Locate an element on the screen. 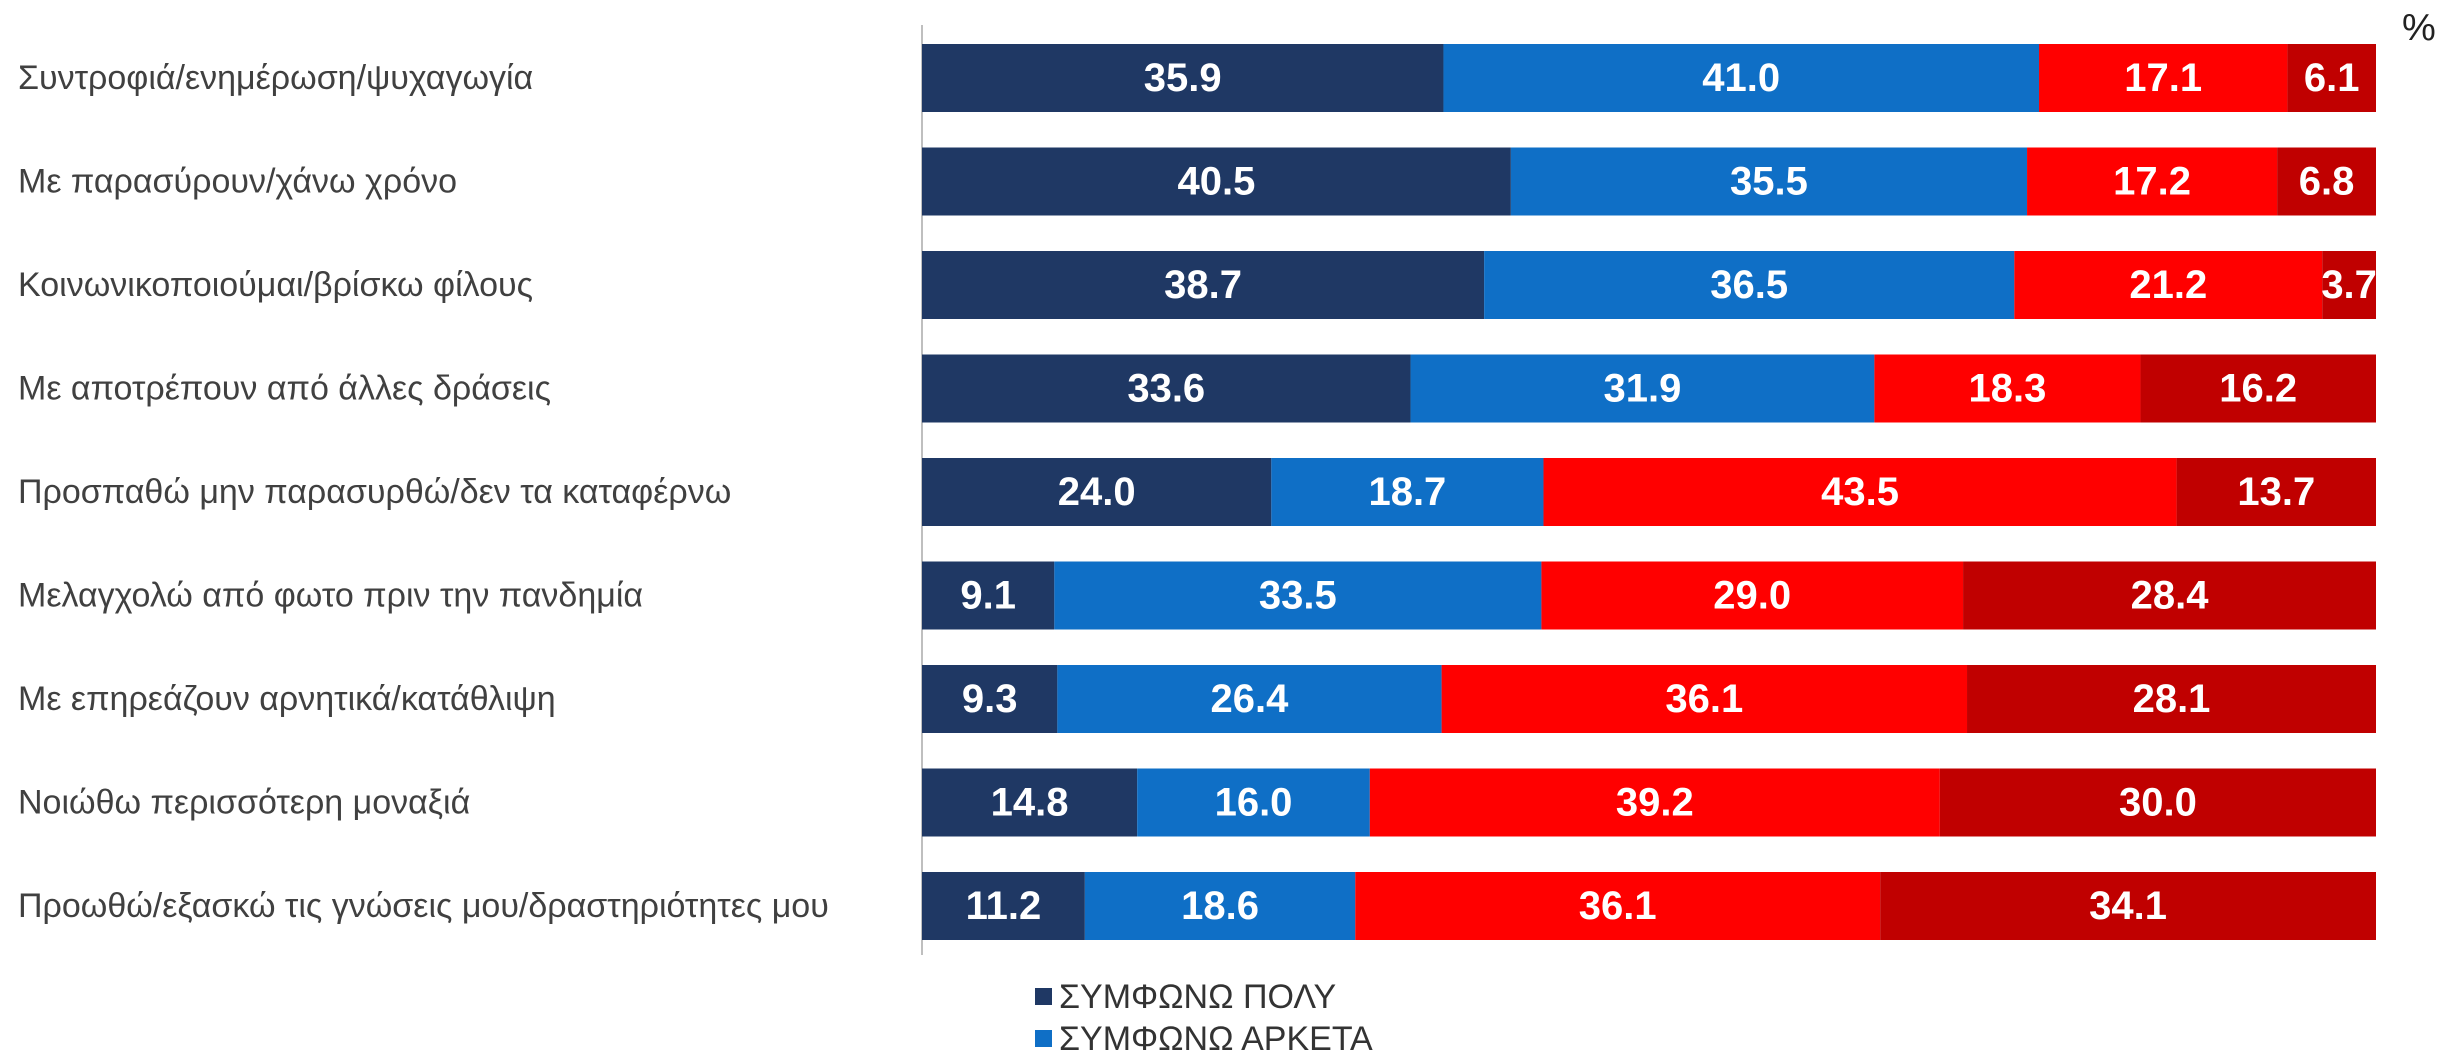  bar-value-label: 39.2 is located at coordinates (1655, 803).